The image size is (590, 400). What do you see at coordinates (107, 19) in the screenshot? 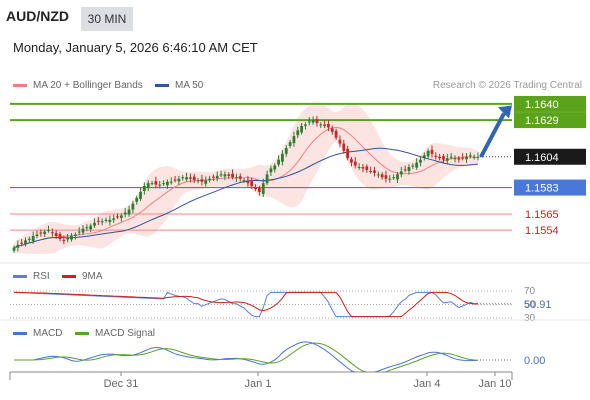
I see `timeframe-badge: 30 MIN` at bounding box center [107, 19].